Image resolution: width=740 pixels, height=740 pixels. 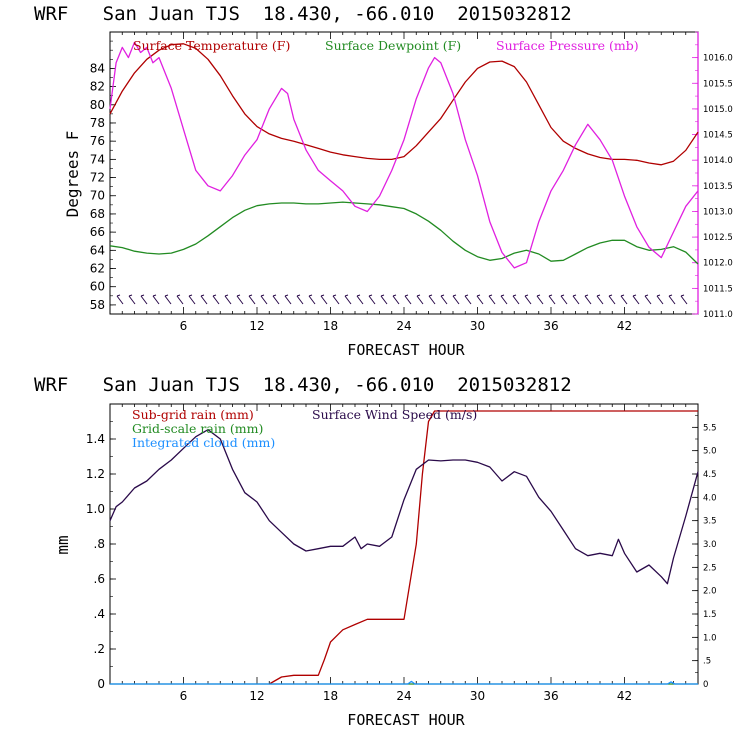 What do you see at coordinates (97, 159) in the screenshot?
I see `top-y-tick-label: 74` at bounding box center [97, 159].